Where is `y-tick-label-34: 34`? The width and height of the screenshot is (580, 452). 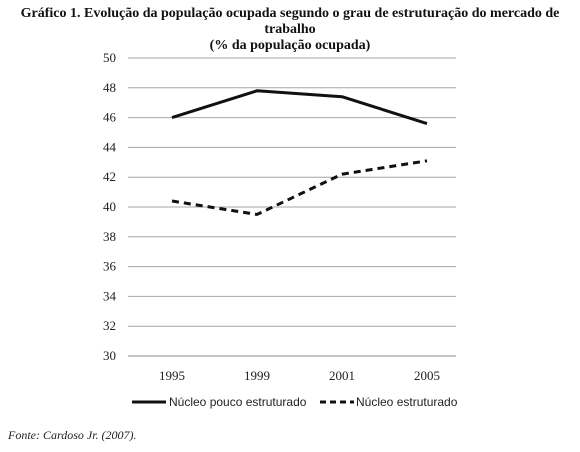
y-tick-label-34: 34 is located at coordinates (110, 295).